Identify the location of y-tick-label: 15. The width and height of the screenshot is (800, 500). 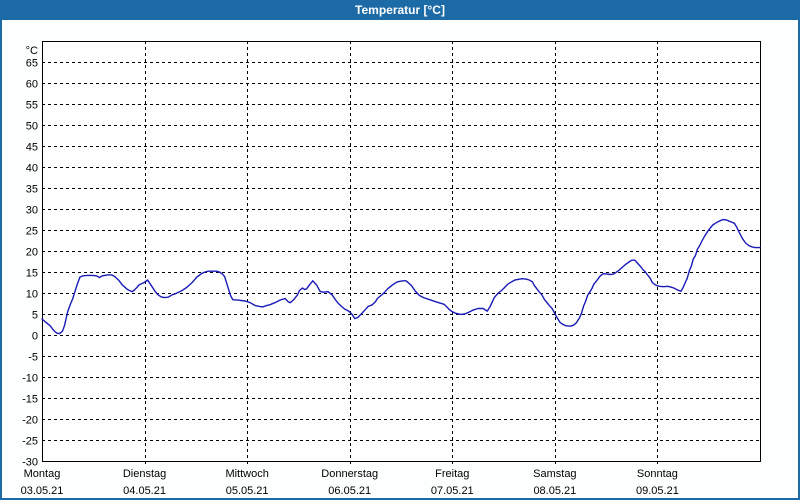
(32, 274).